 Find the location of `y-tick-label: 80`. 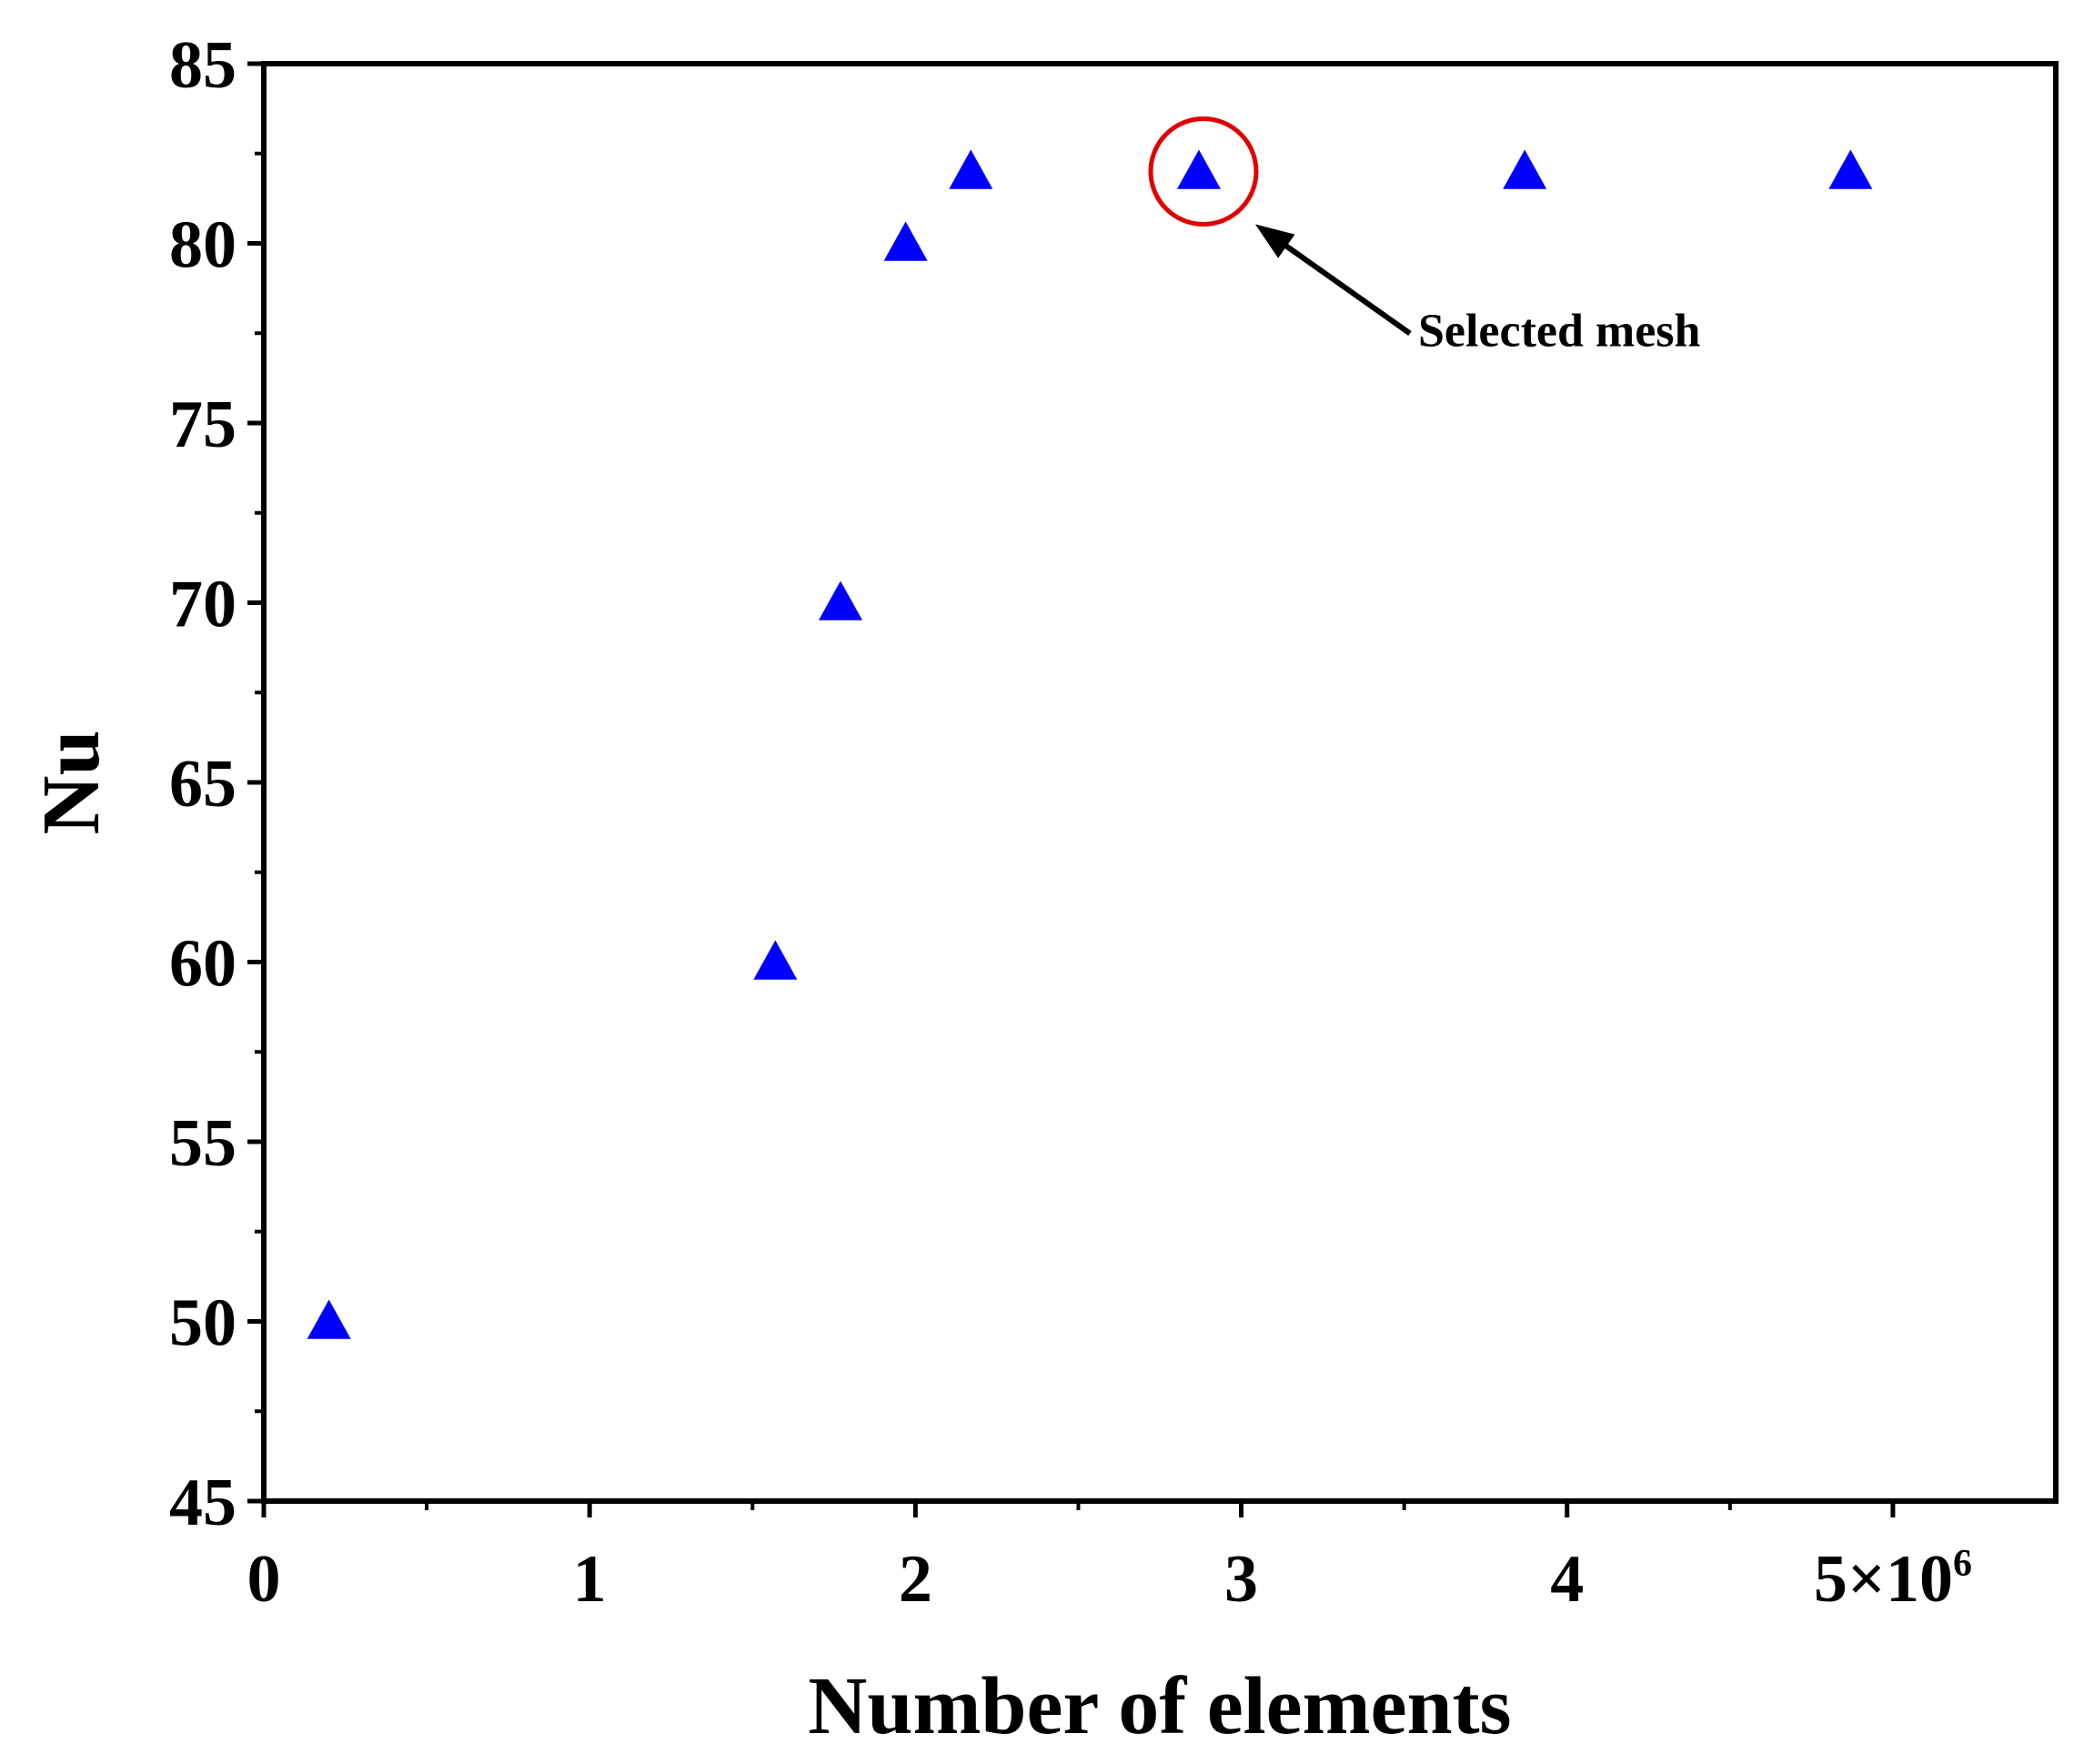

y-tick-label: 80 is located at coordinates (203, 246).